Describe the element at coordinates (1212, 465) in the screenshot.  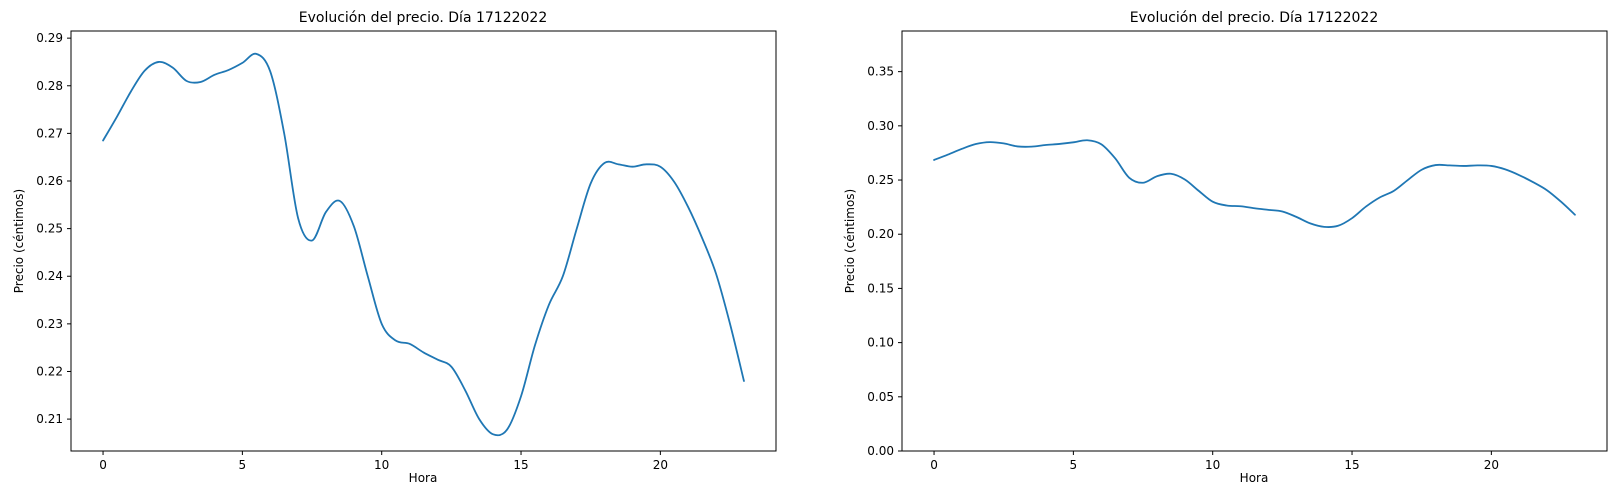
I see `chart-right-xtick-label: 10` at that location.